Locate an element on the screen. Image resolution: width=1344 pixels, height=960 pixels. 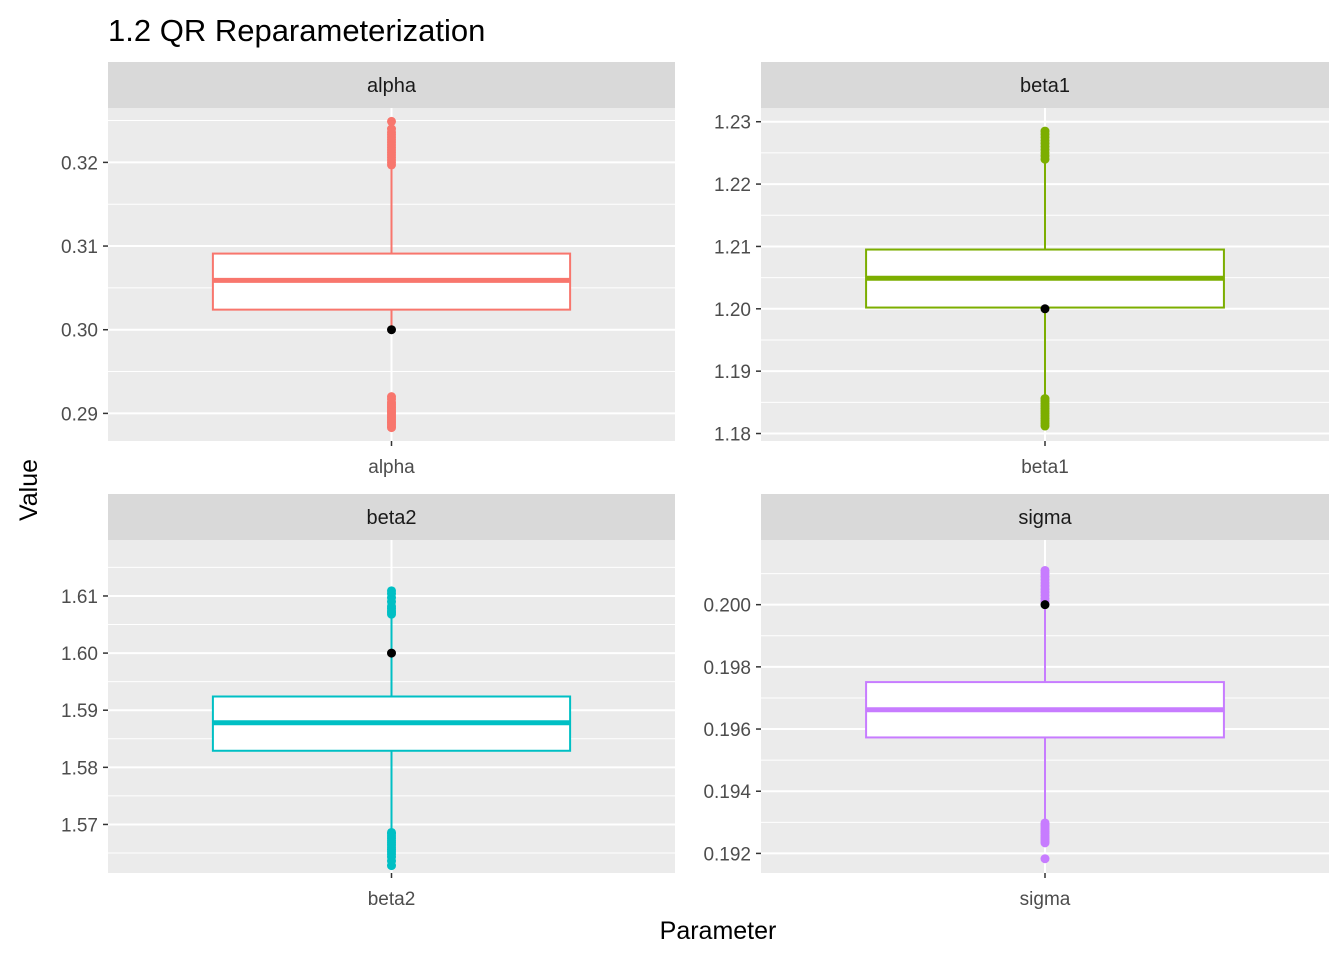
y-tick-label: 1.18 is located at coordinates (732, 435).